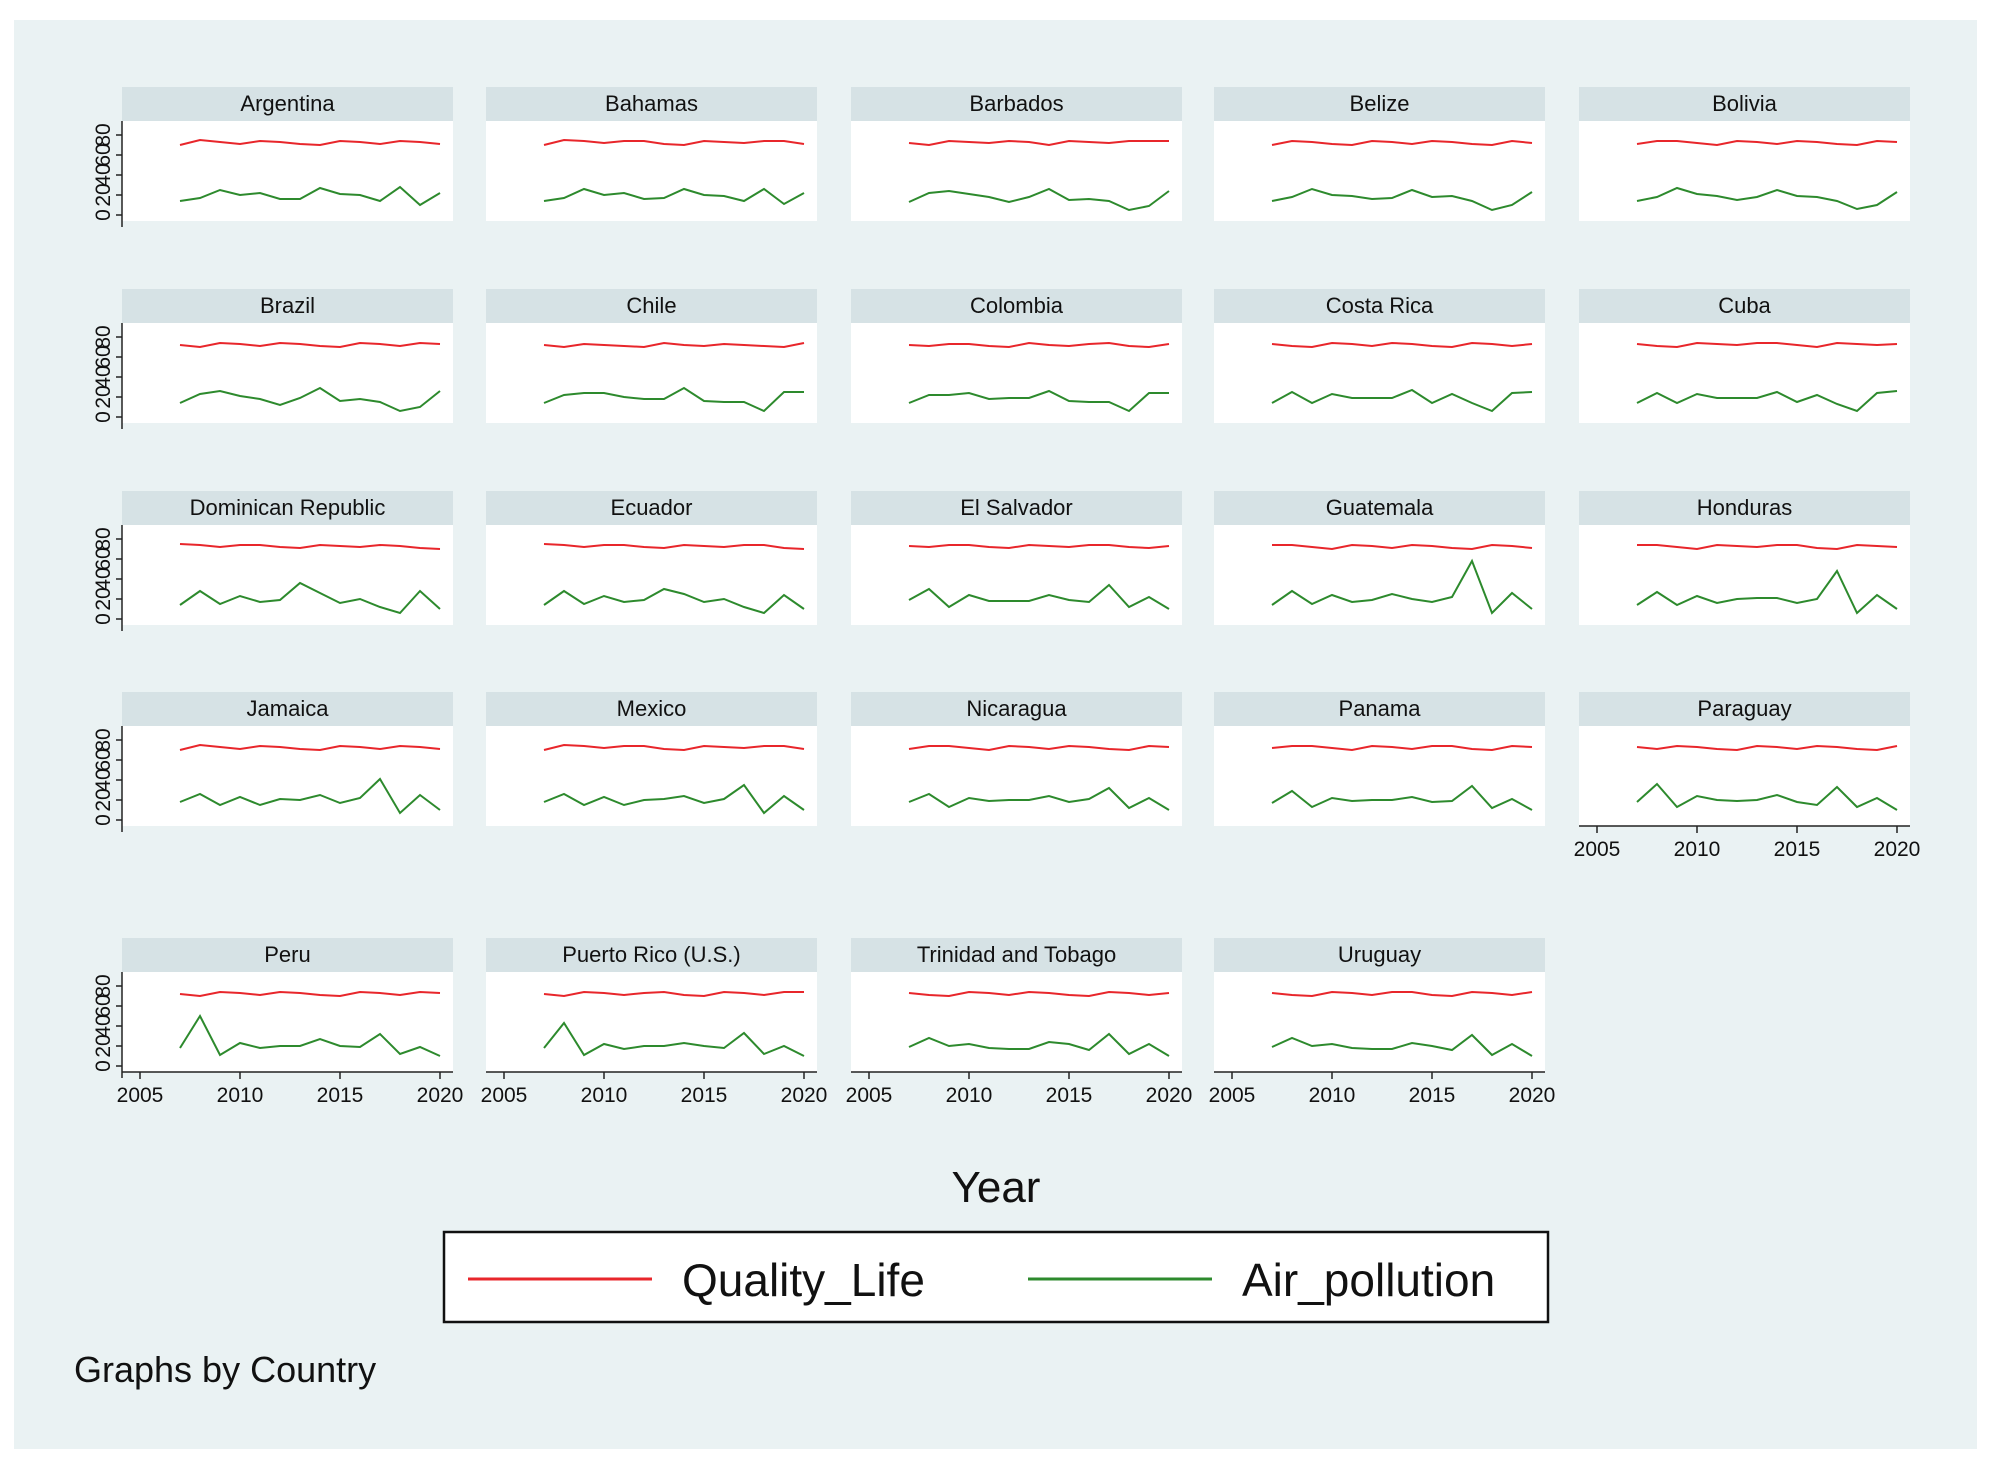 This screenshot has height=1471, width=1991. I want to click on panel-uruguay: Uruguay 2005 2010 2015 2020, so click(1382, 1022).